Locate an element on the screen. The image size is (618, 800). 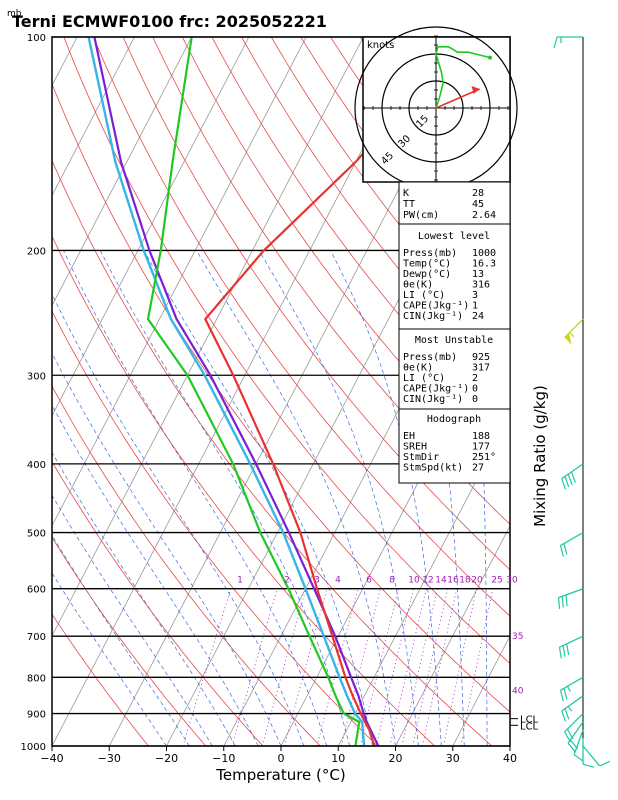
index-value: 27 is located at coordinates (478, 468).